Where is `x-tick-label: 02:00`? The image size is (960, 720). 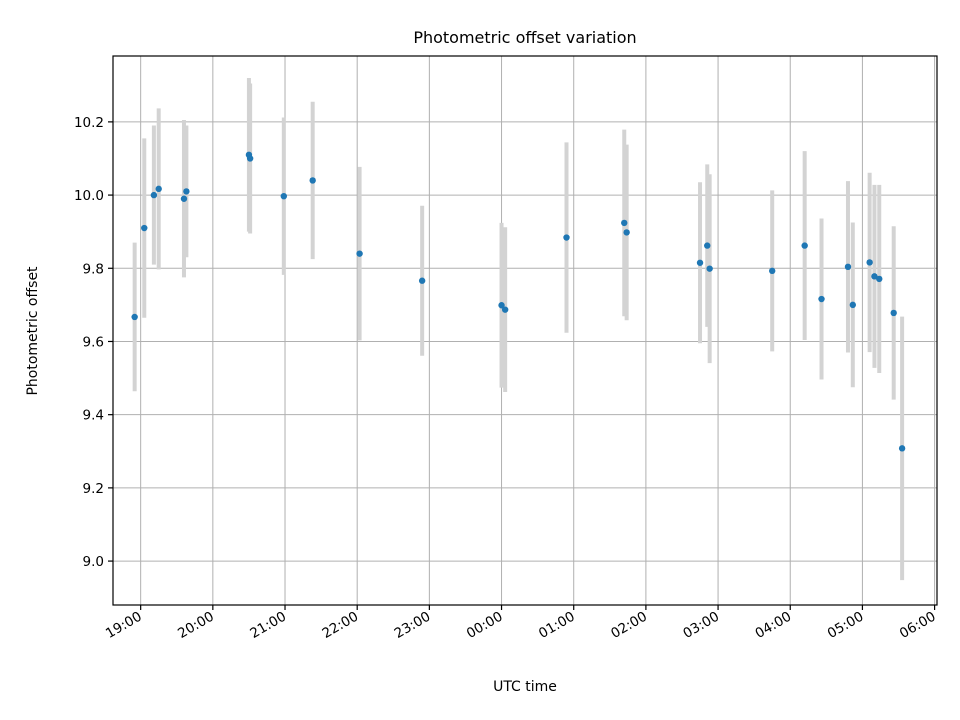 x-tick-label: 02:00 is located at coordinates (629, 625).